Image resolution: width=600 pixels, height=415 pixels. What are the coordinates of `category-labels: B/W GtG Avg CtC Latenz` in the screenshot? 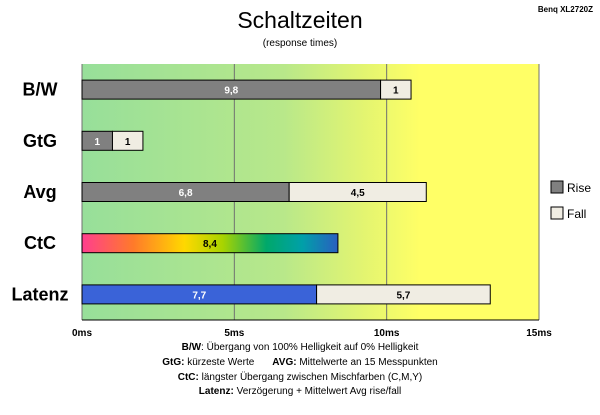 It's located at (39, 192).